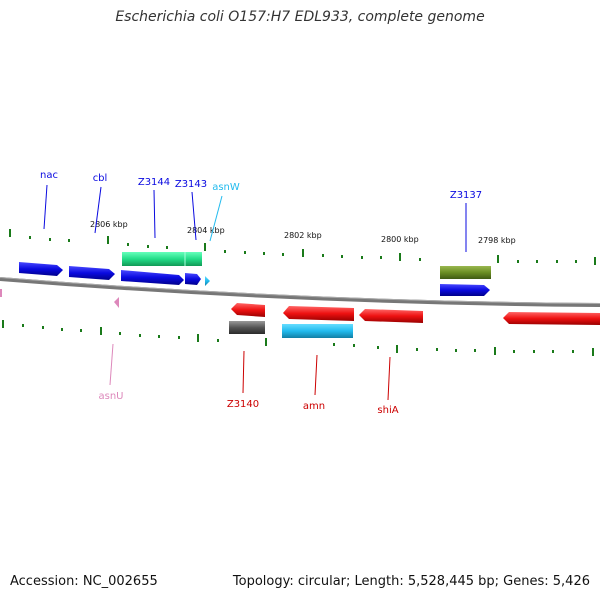 Image resolution: width=600 pixels, height=600 pixels. What do you see at coordinates (303, 235) in the screenshot?
I see `kbp-label-2802: 2802 kbp` at bounding box center [303, 235].